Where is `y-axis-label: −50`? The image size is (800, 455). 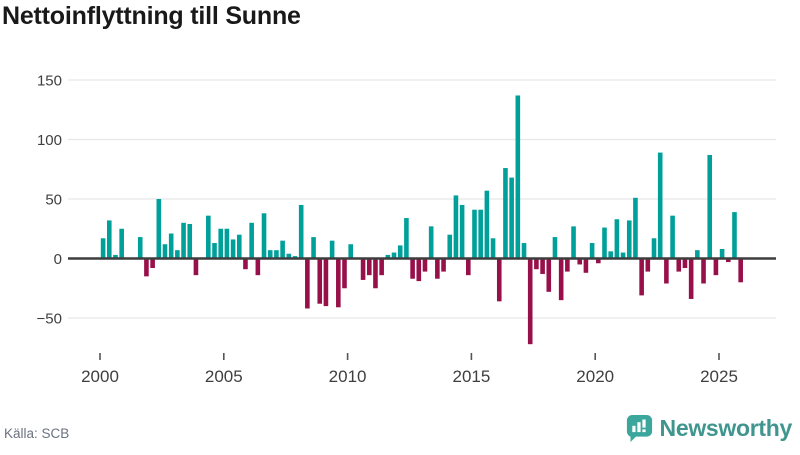 y-axis-label: −50 is located at coordinates (49, 319).